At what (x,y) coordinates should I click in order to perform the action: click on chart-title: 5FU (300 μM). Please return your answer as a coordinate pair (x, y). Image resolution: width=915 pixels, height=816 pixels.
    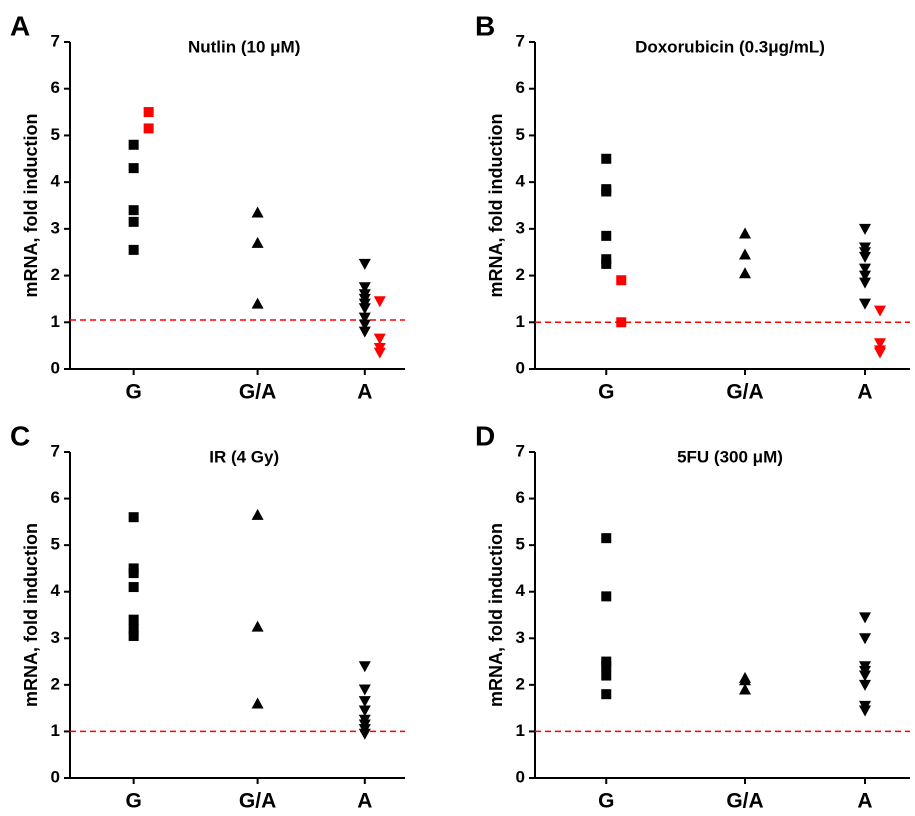
    Looking at the image, I should click on (730, 456).